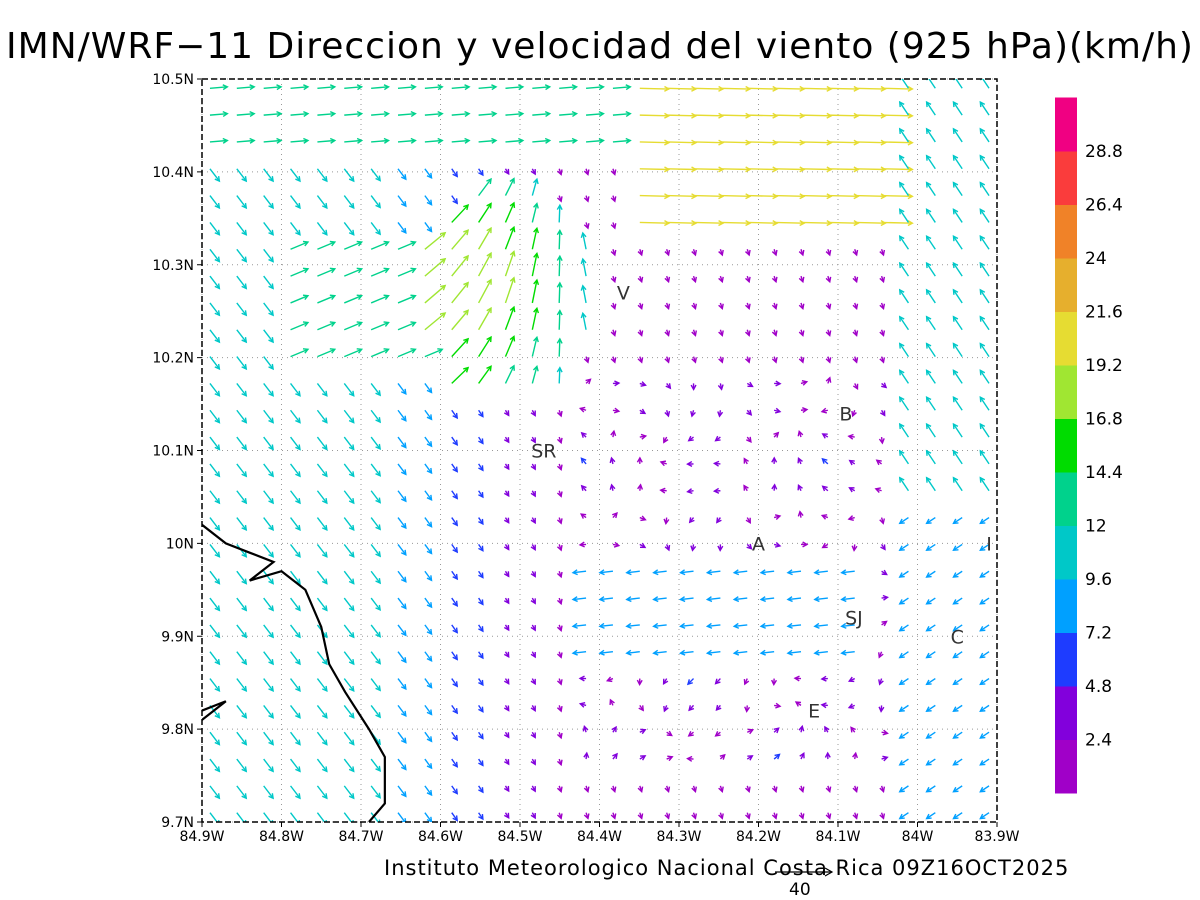 The height and width of the screenshot is (900, 1200). I want to click on y-tick-label: 10.4N, so click(173, 173).